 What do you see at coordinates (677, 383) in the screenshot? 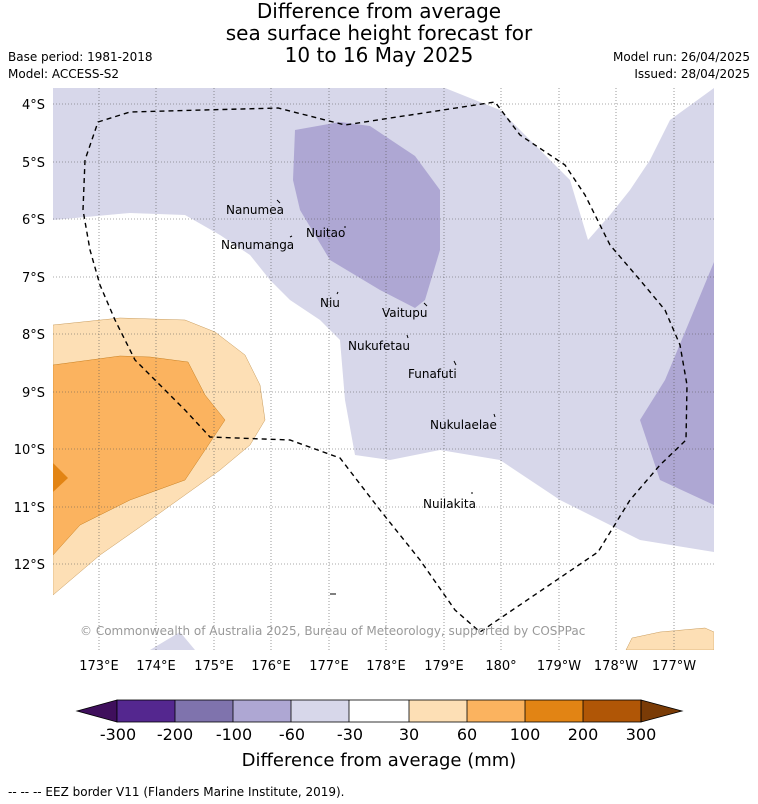
I see `anomaly-zone-medium-east` at bounding box center [677, 383].